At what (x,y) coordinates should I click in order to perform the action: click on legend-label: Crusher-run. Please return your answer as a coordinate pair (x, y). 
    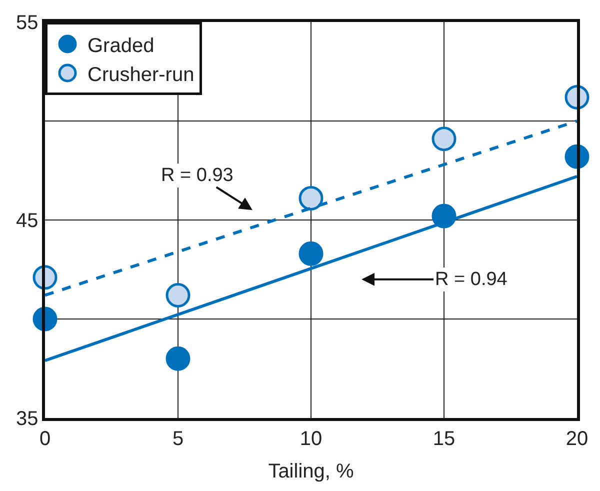
    Looking at the image, I should click on (141, 75).